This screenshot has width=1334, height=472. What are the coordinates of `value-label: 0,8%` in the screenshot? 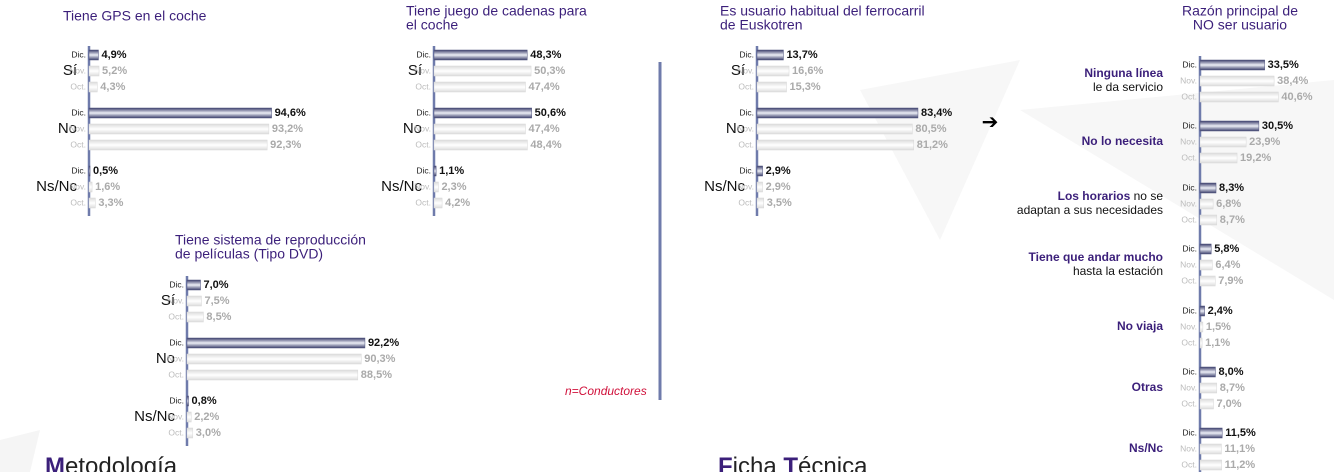 It's located at (204, 401).